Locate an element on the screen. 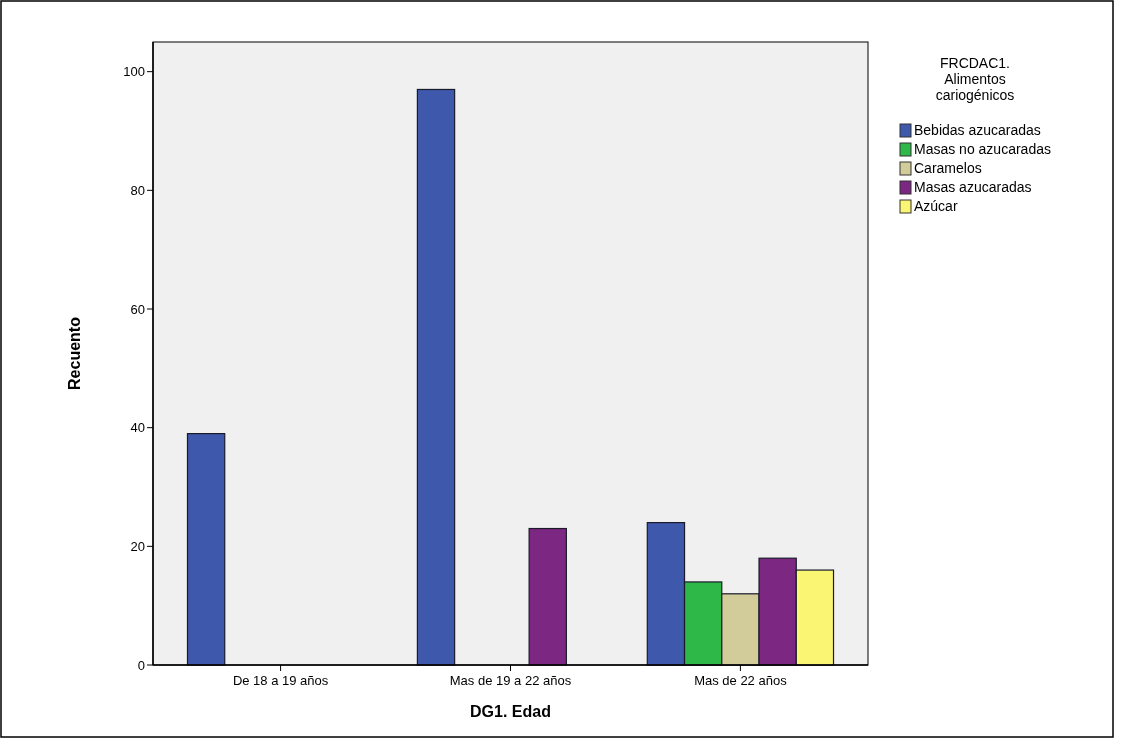  legend-title: FRCDAC1. Alimentos cariogénicos is located at coordinates (975, 79).